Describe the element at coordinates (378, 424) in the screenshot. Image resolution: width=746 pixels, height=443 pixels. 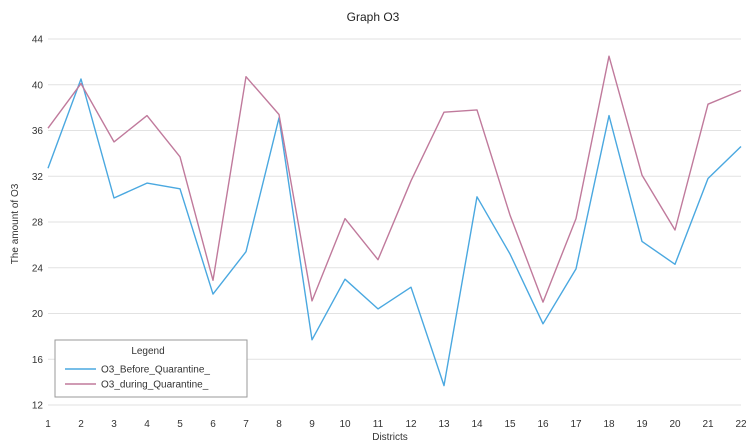
I see `x-tick-label: 11` at that location.